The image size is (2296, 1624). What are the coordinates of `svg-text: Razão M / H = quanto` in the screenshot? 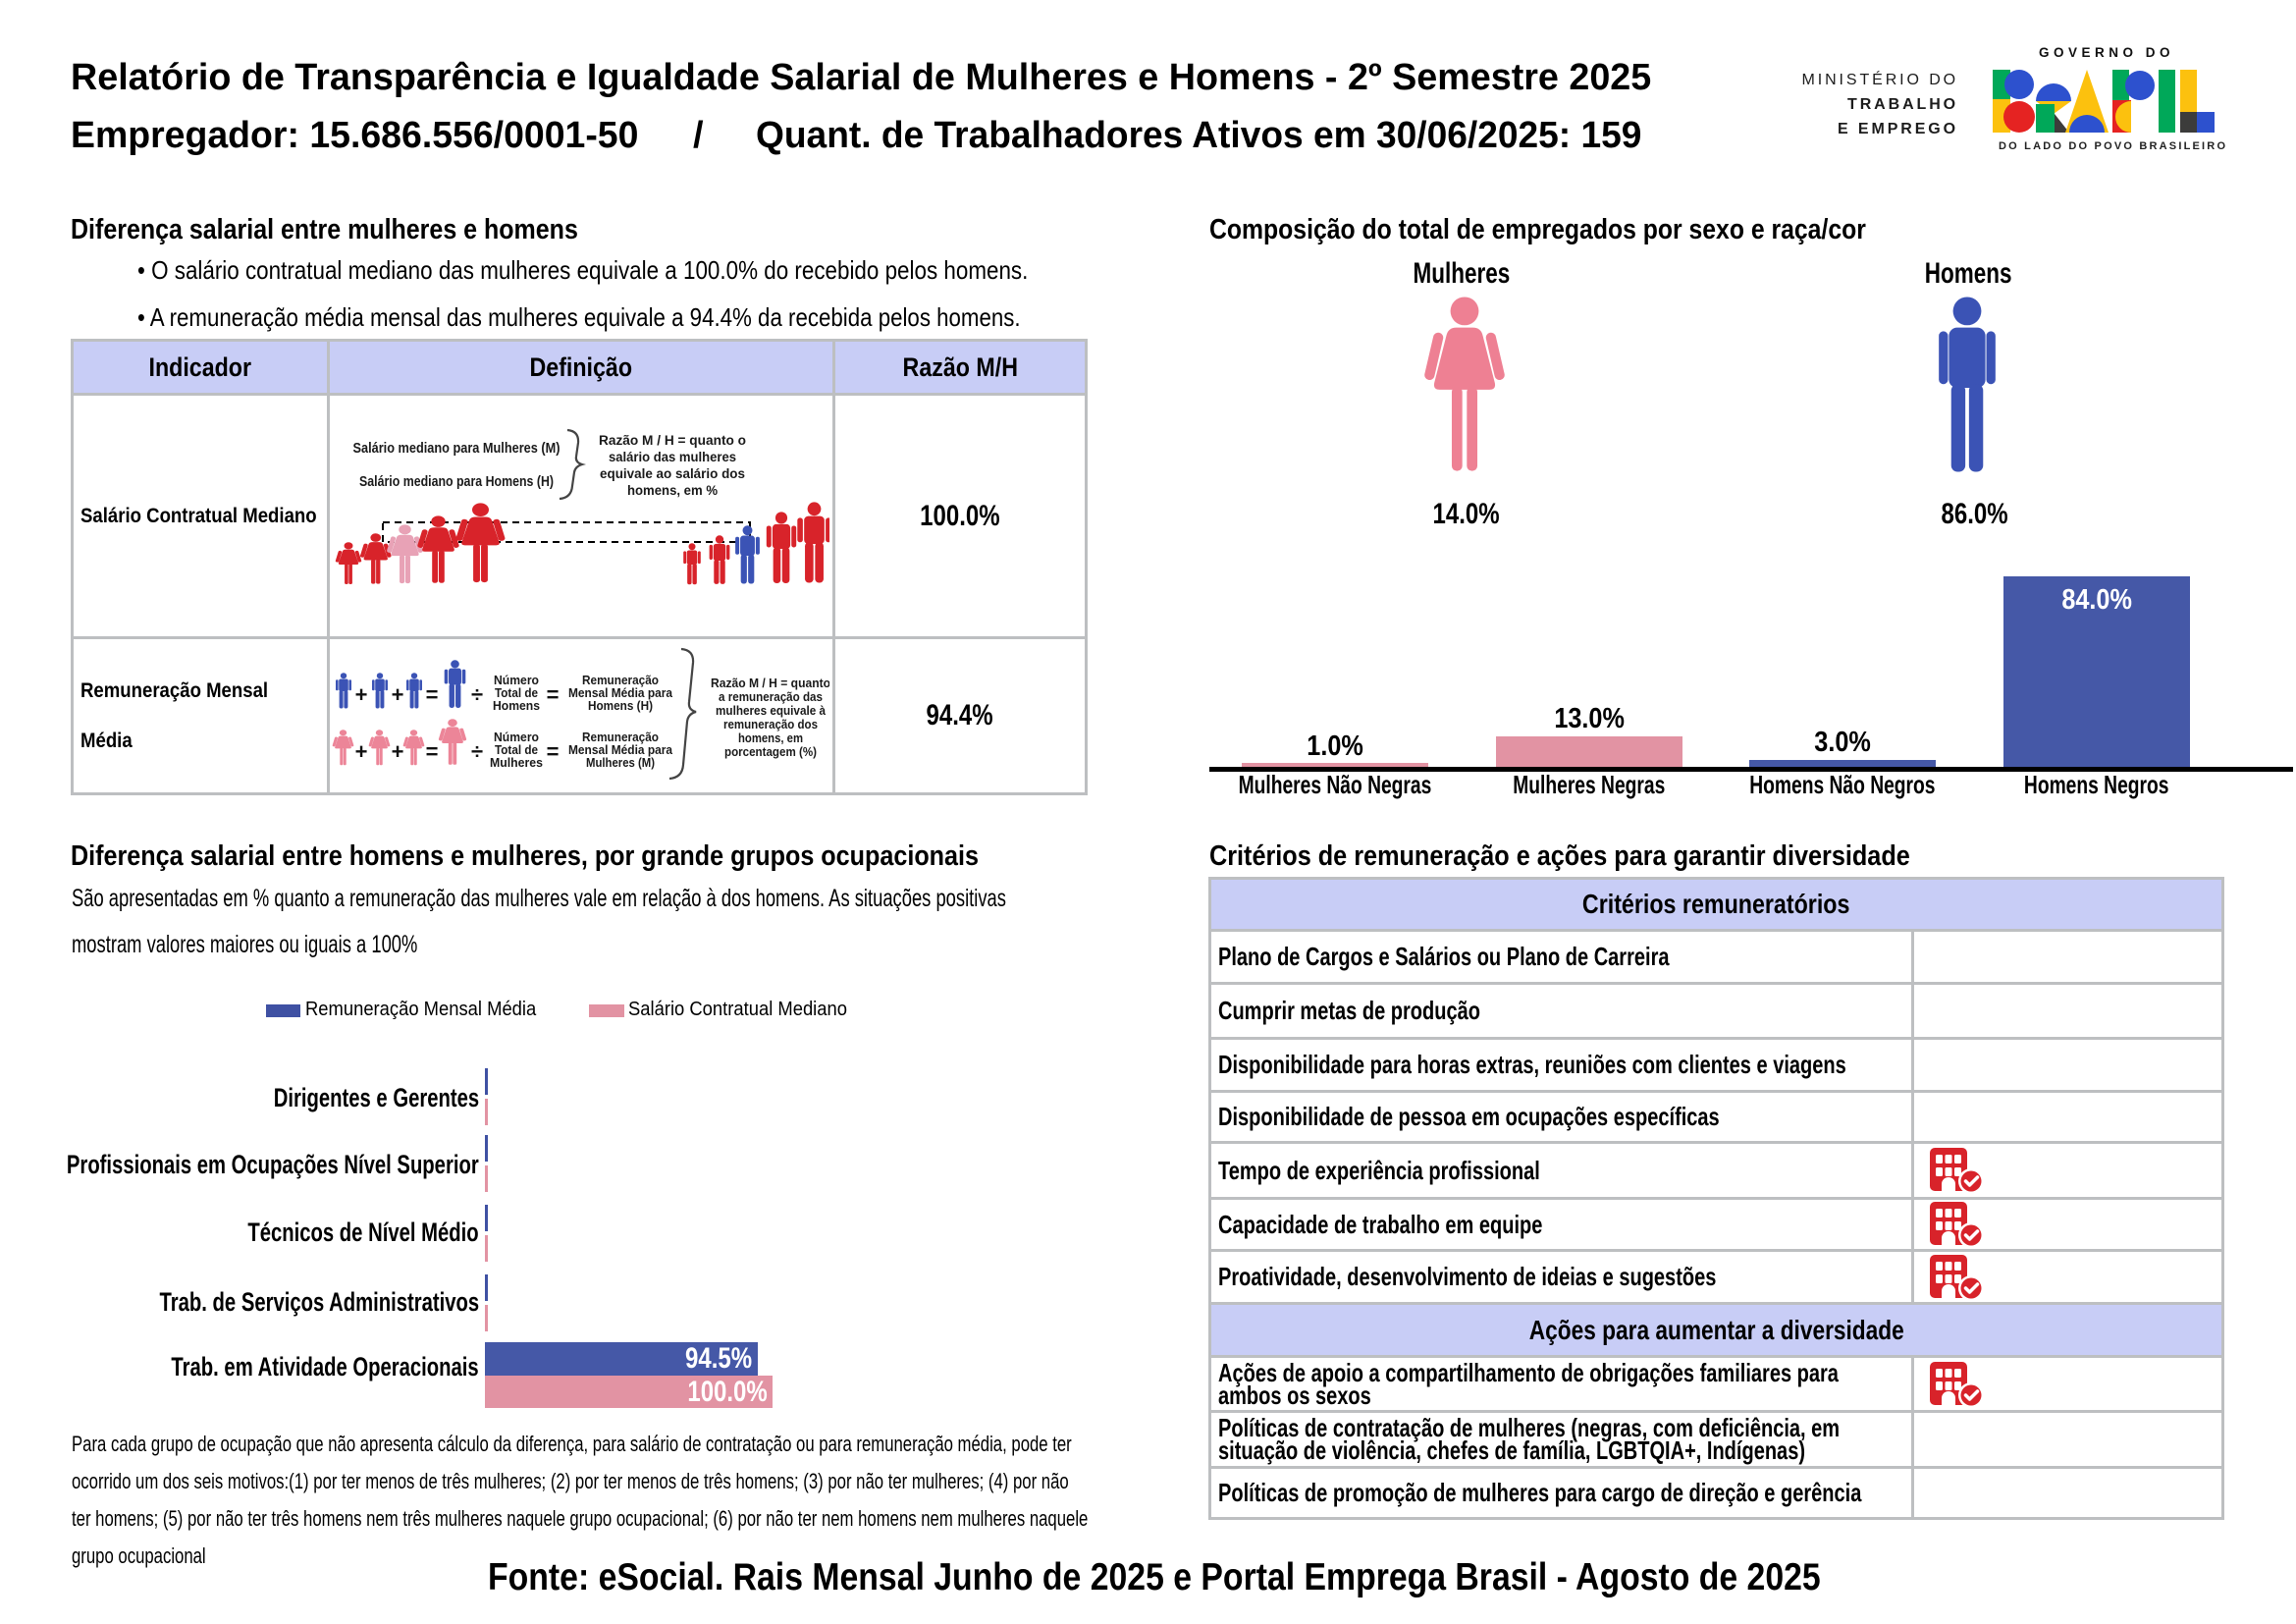 It's located at (770, 683).